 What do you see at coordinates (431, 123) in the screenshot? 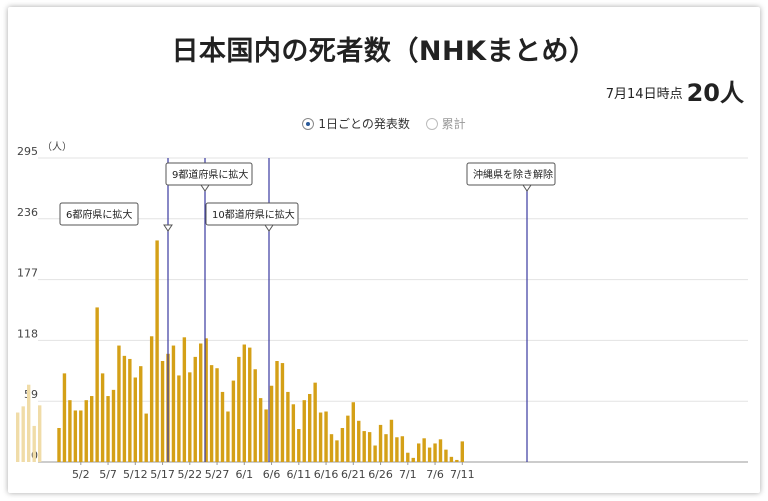
I see `radio-unselected-icon` at bounding box center [431, 123].